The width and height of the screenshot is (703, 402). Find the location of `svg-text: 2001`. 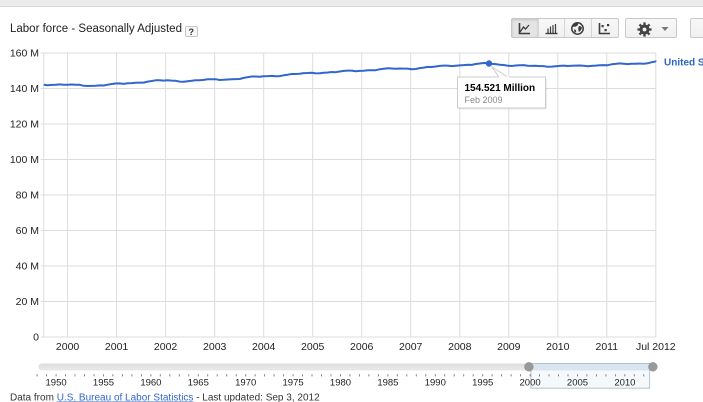

svg-text: 2001 is located at coordinates (117, 347).